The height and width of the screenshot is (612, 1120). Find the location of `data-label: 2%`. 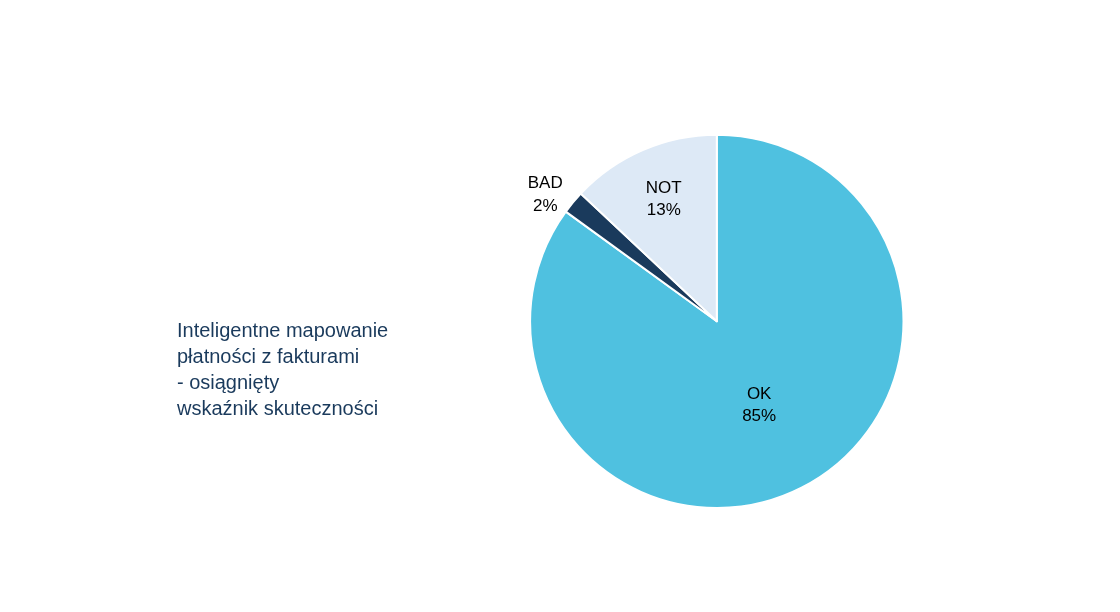

data-label: 2% is located at coordinates (545, 205).